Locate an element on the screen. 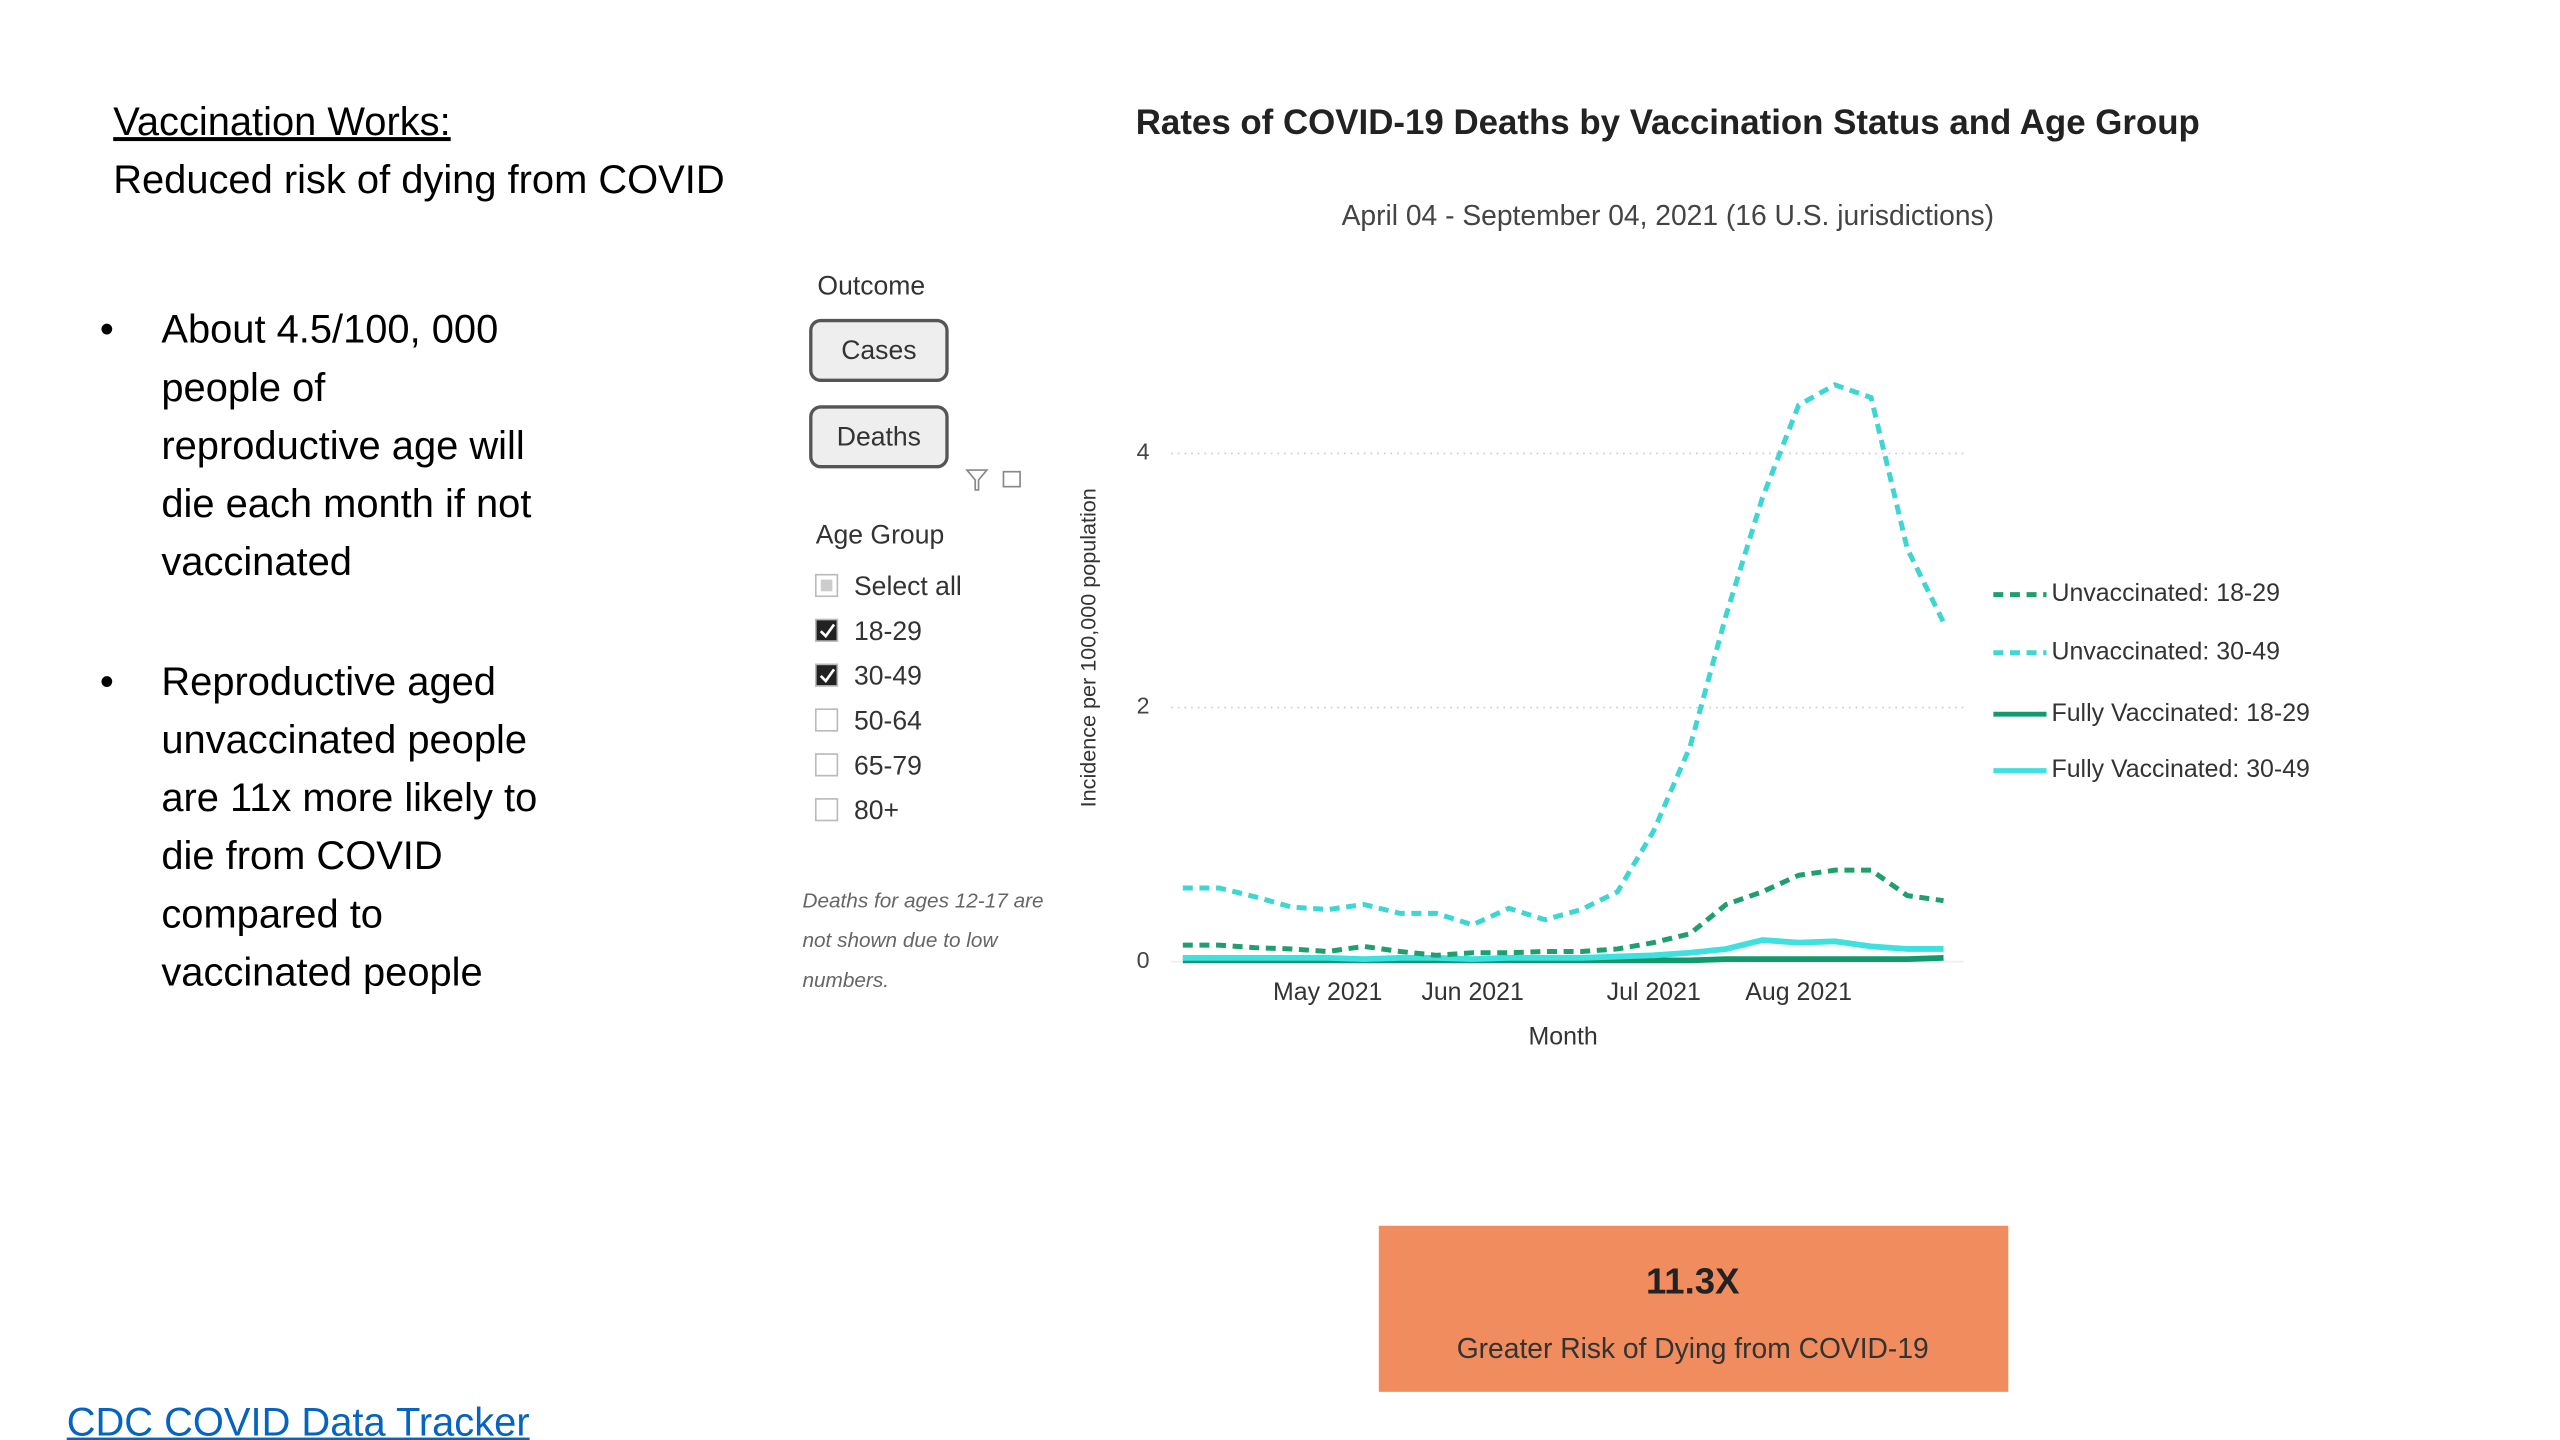 The image size is (2560, 1440). outcome-button-label: Deaths is located at coordinates (879, 436).